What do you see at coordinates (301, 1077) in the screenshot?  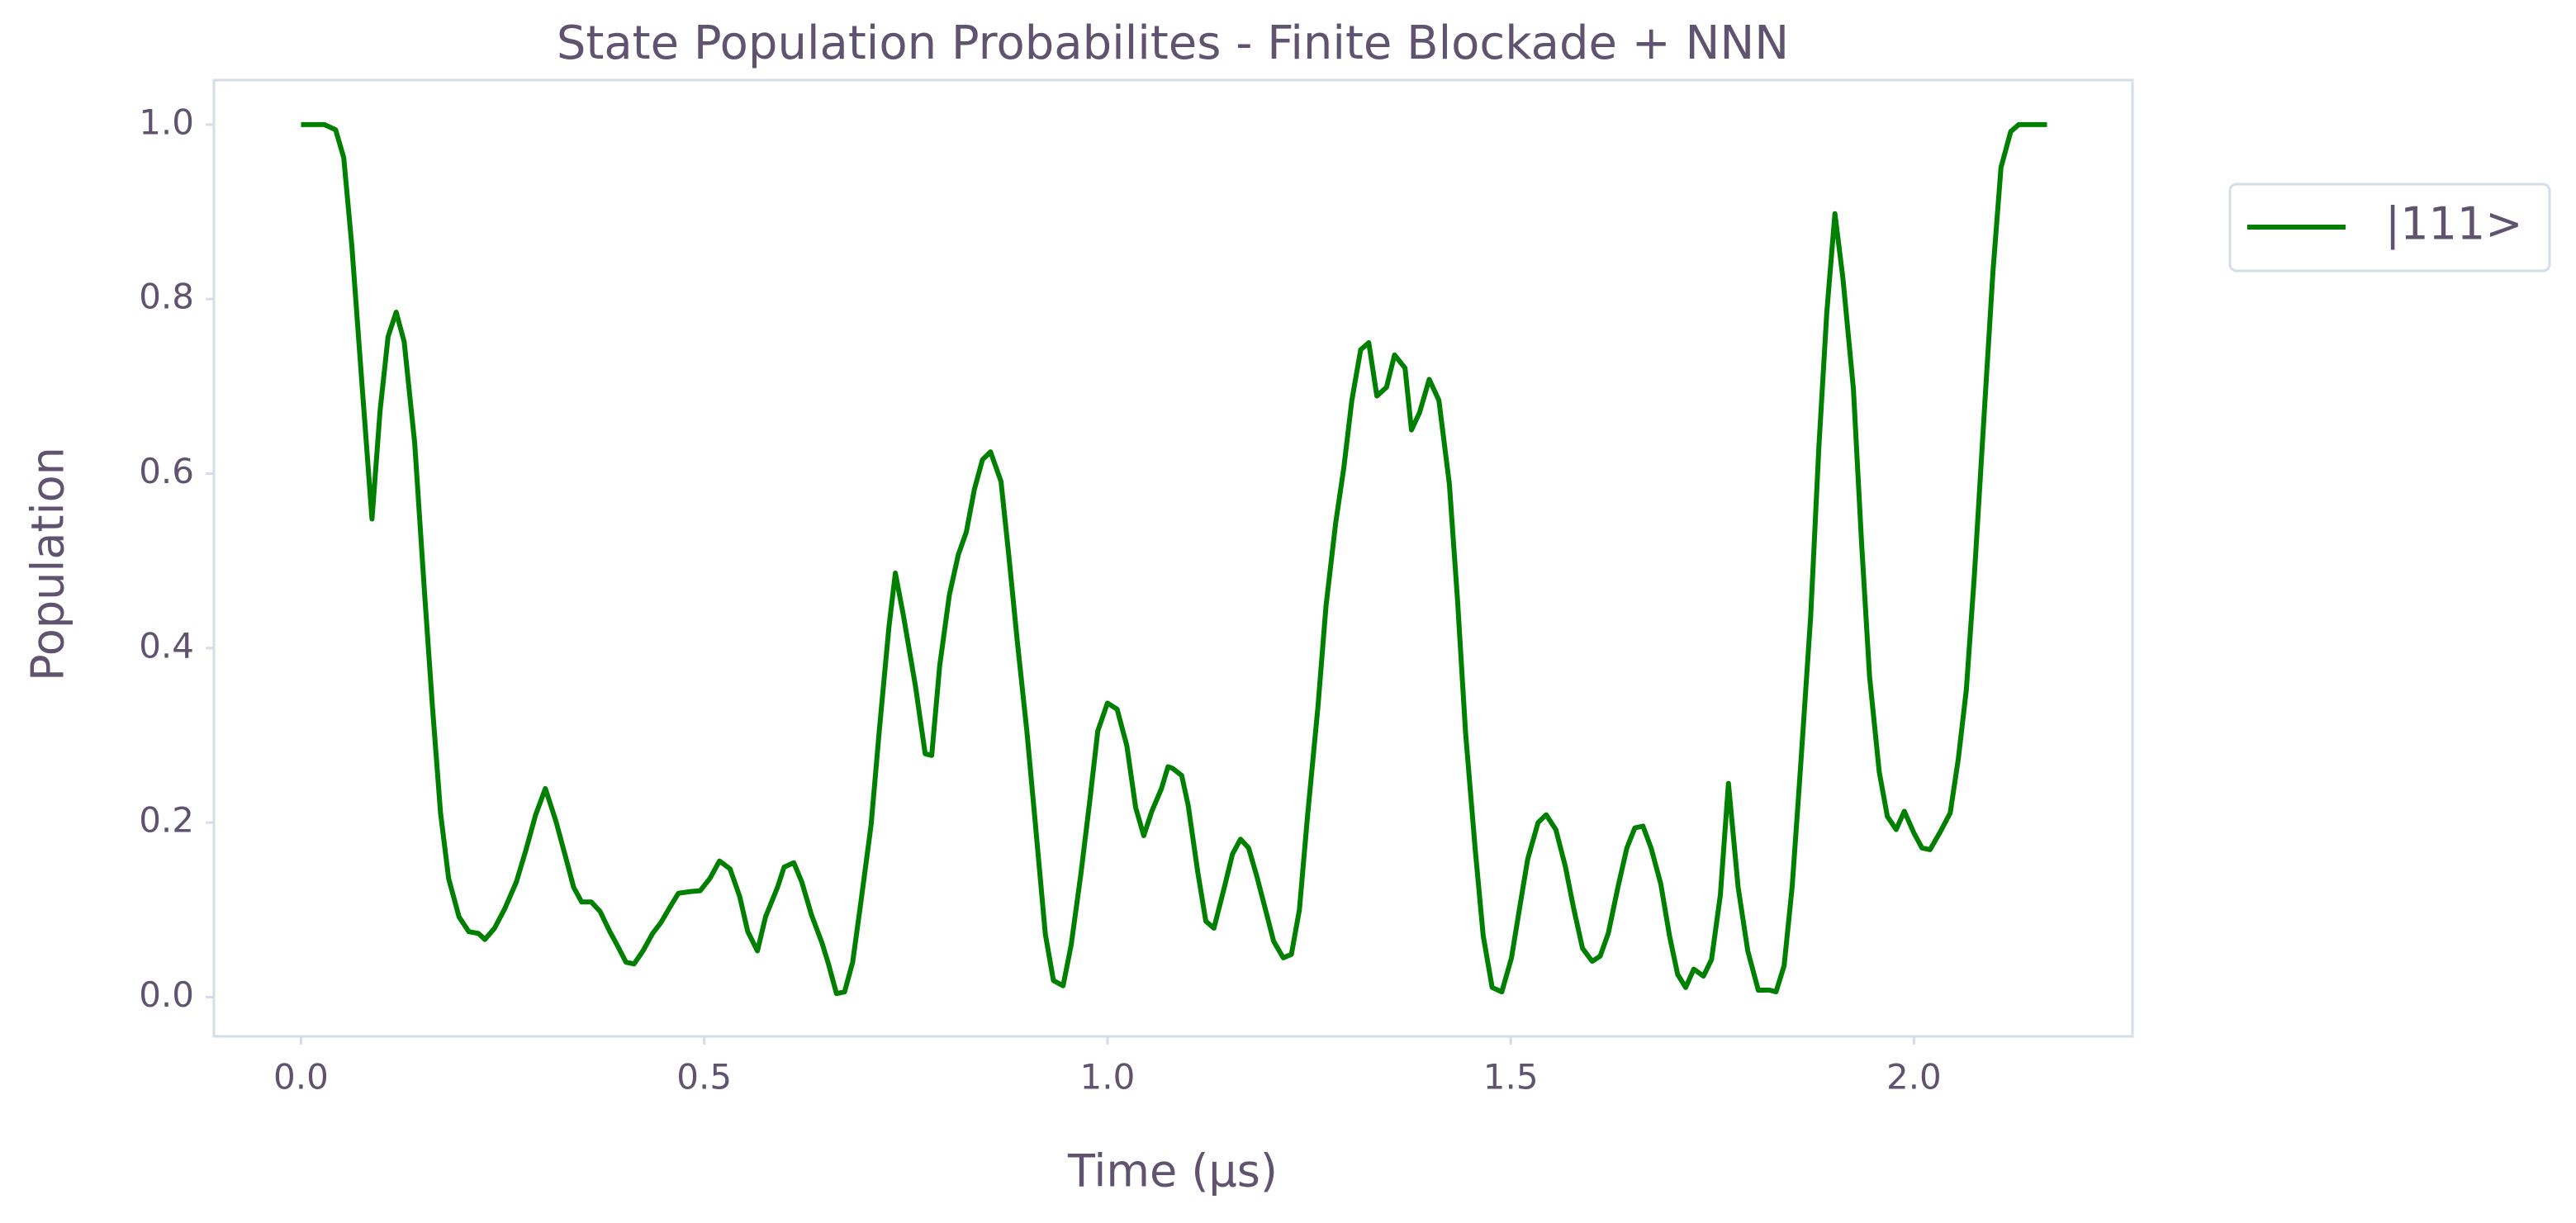 I see `x-tick-label: 0.0` at bounding box center [301, 1077].